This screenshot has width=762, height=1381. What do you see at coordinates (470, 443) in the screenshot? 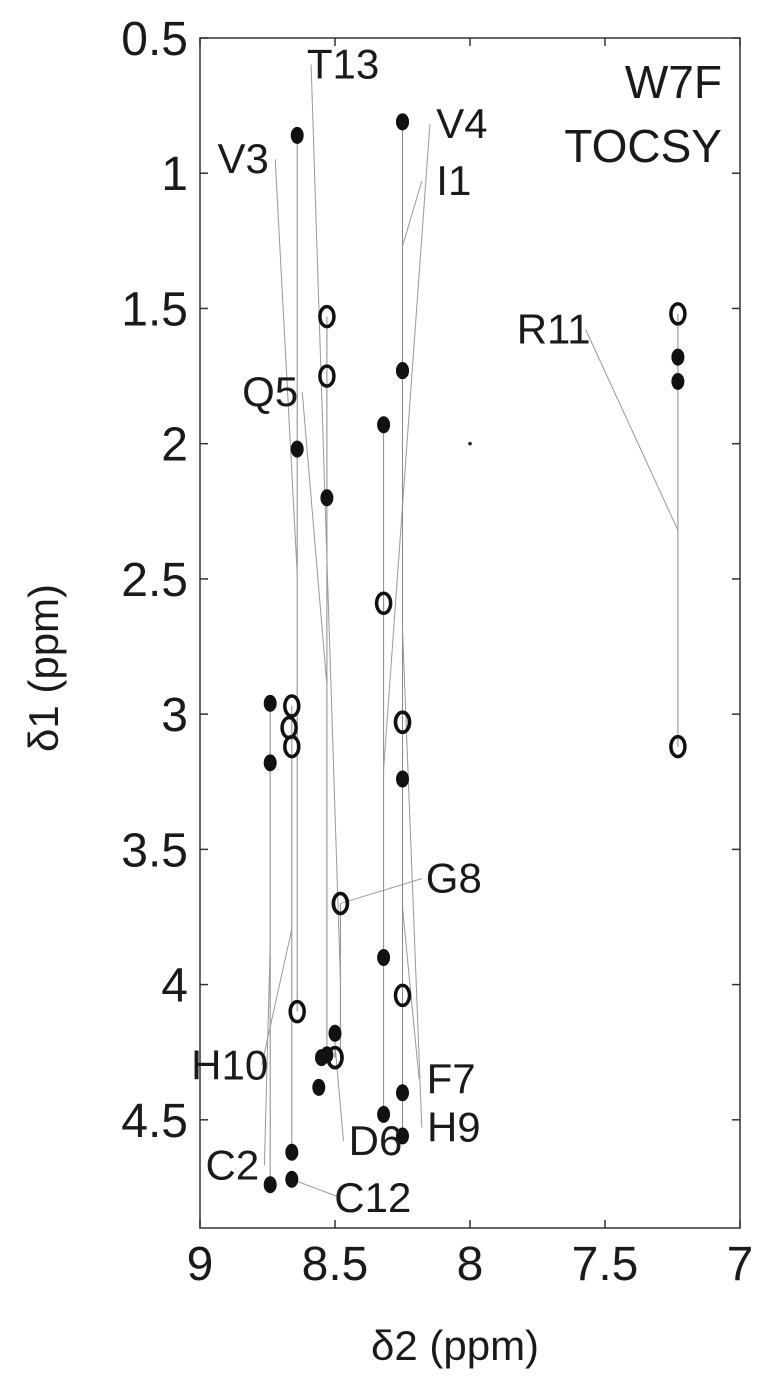
I see `peak-dot` at bounding box center [470, 443].